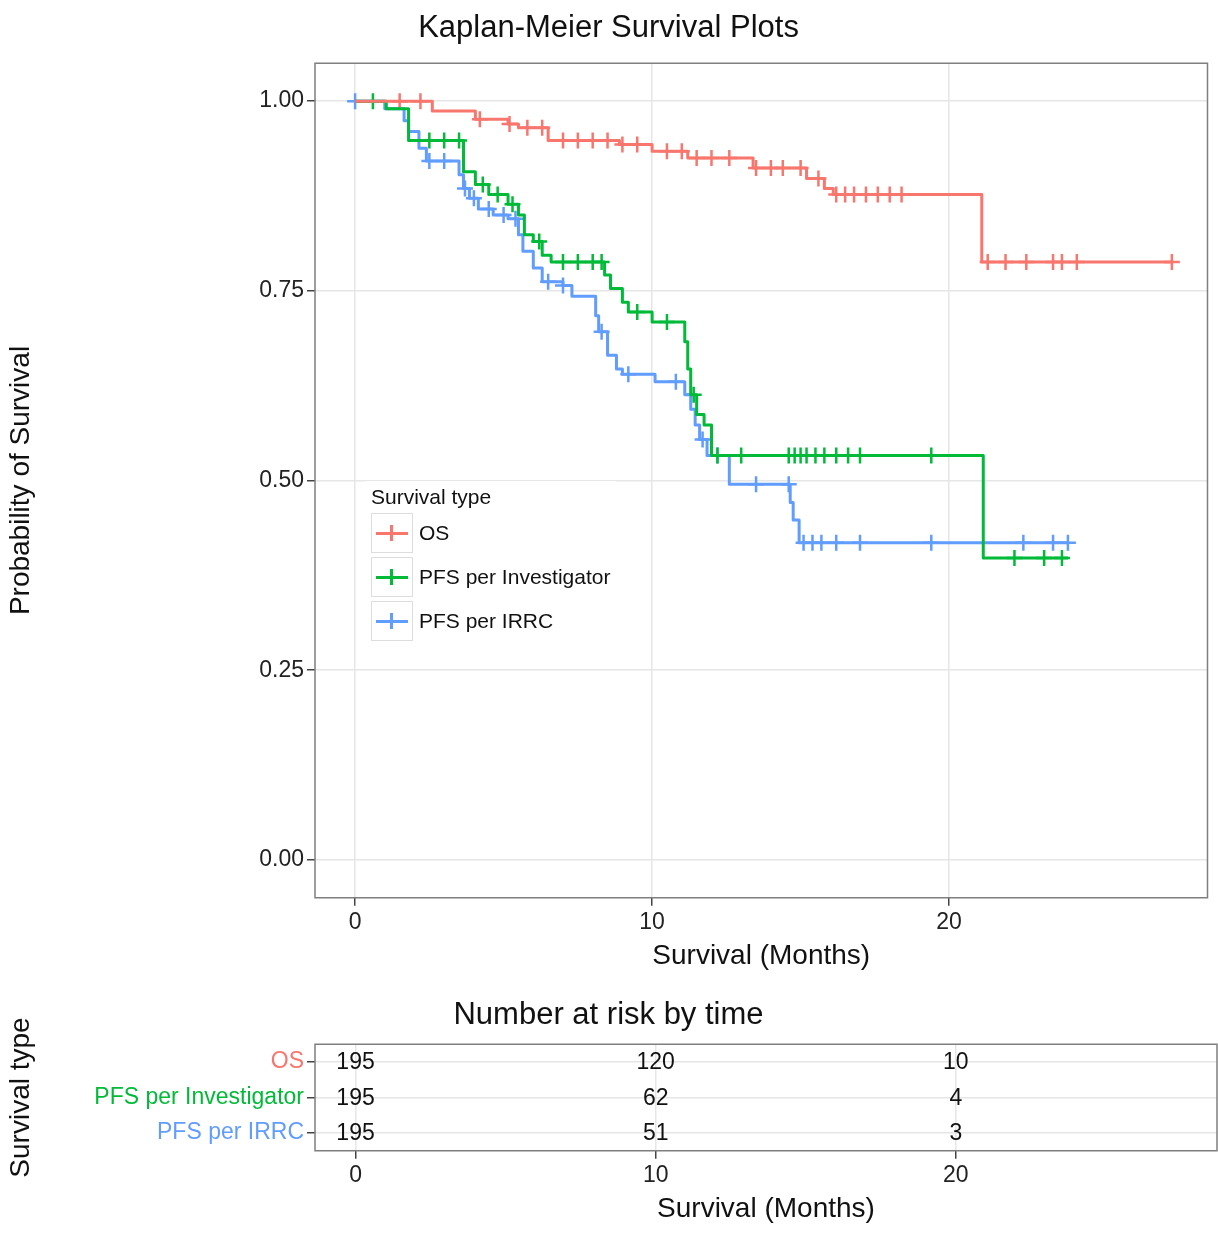 This screenshot has width=1218, height=1236. Describe the element at coordinates (281, 289) in the screenshot. I see `y-tick-label: 0.75` at that location.